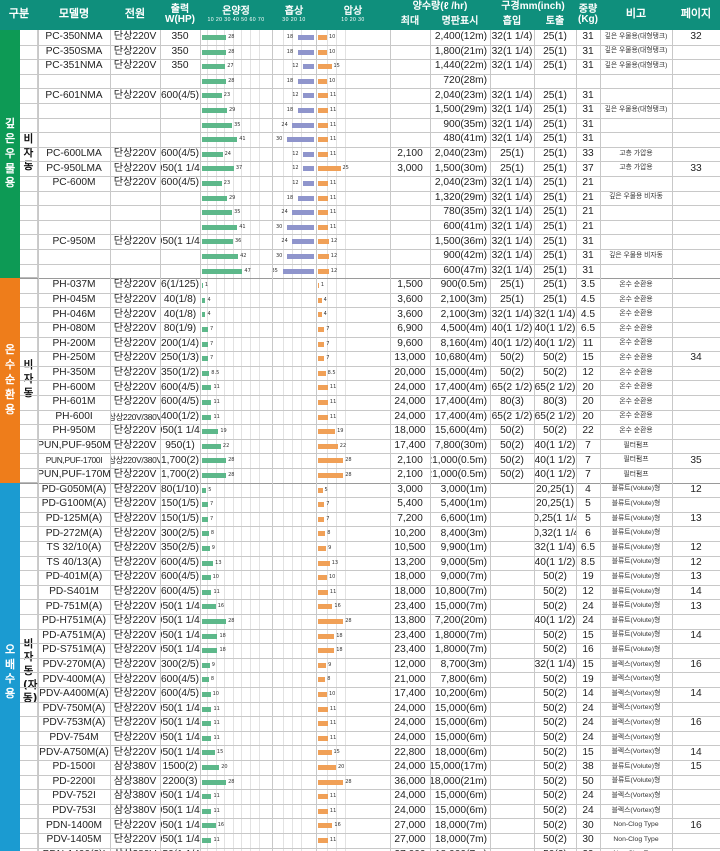 This screenshot has height=851, width=720. What do you see at coordinates (330, 664) in the screenshot?
I see `discharge-value: 9` at bounding box center [330, 664].